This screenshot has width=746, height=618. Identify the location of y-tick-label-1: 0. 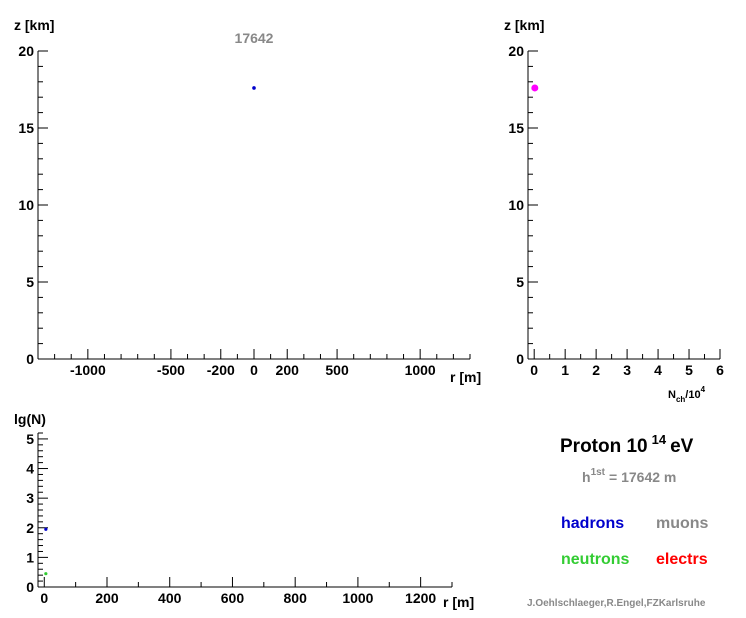
(520, 359).